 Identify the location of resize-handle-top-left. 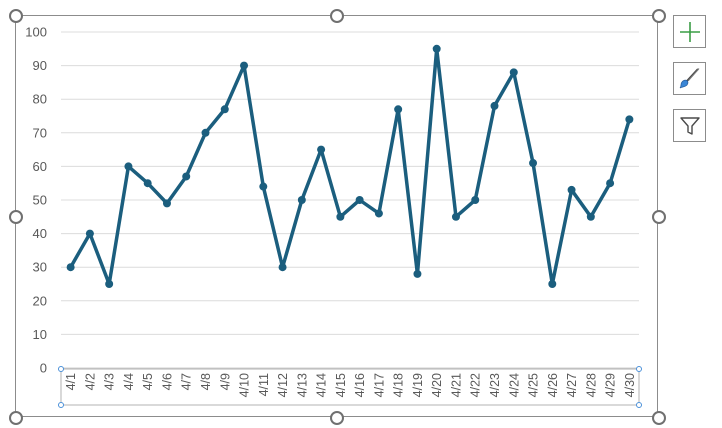
(16, 16).